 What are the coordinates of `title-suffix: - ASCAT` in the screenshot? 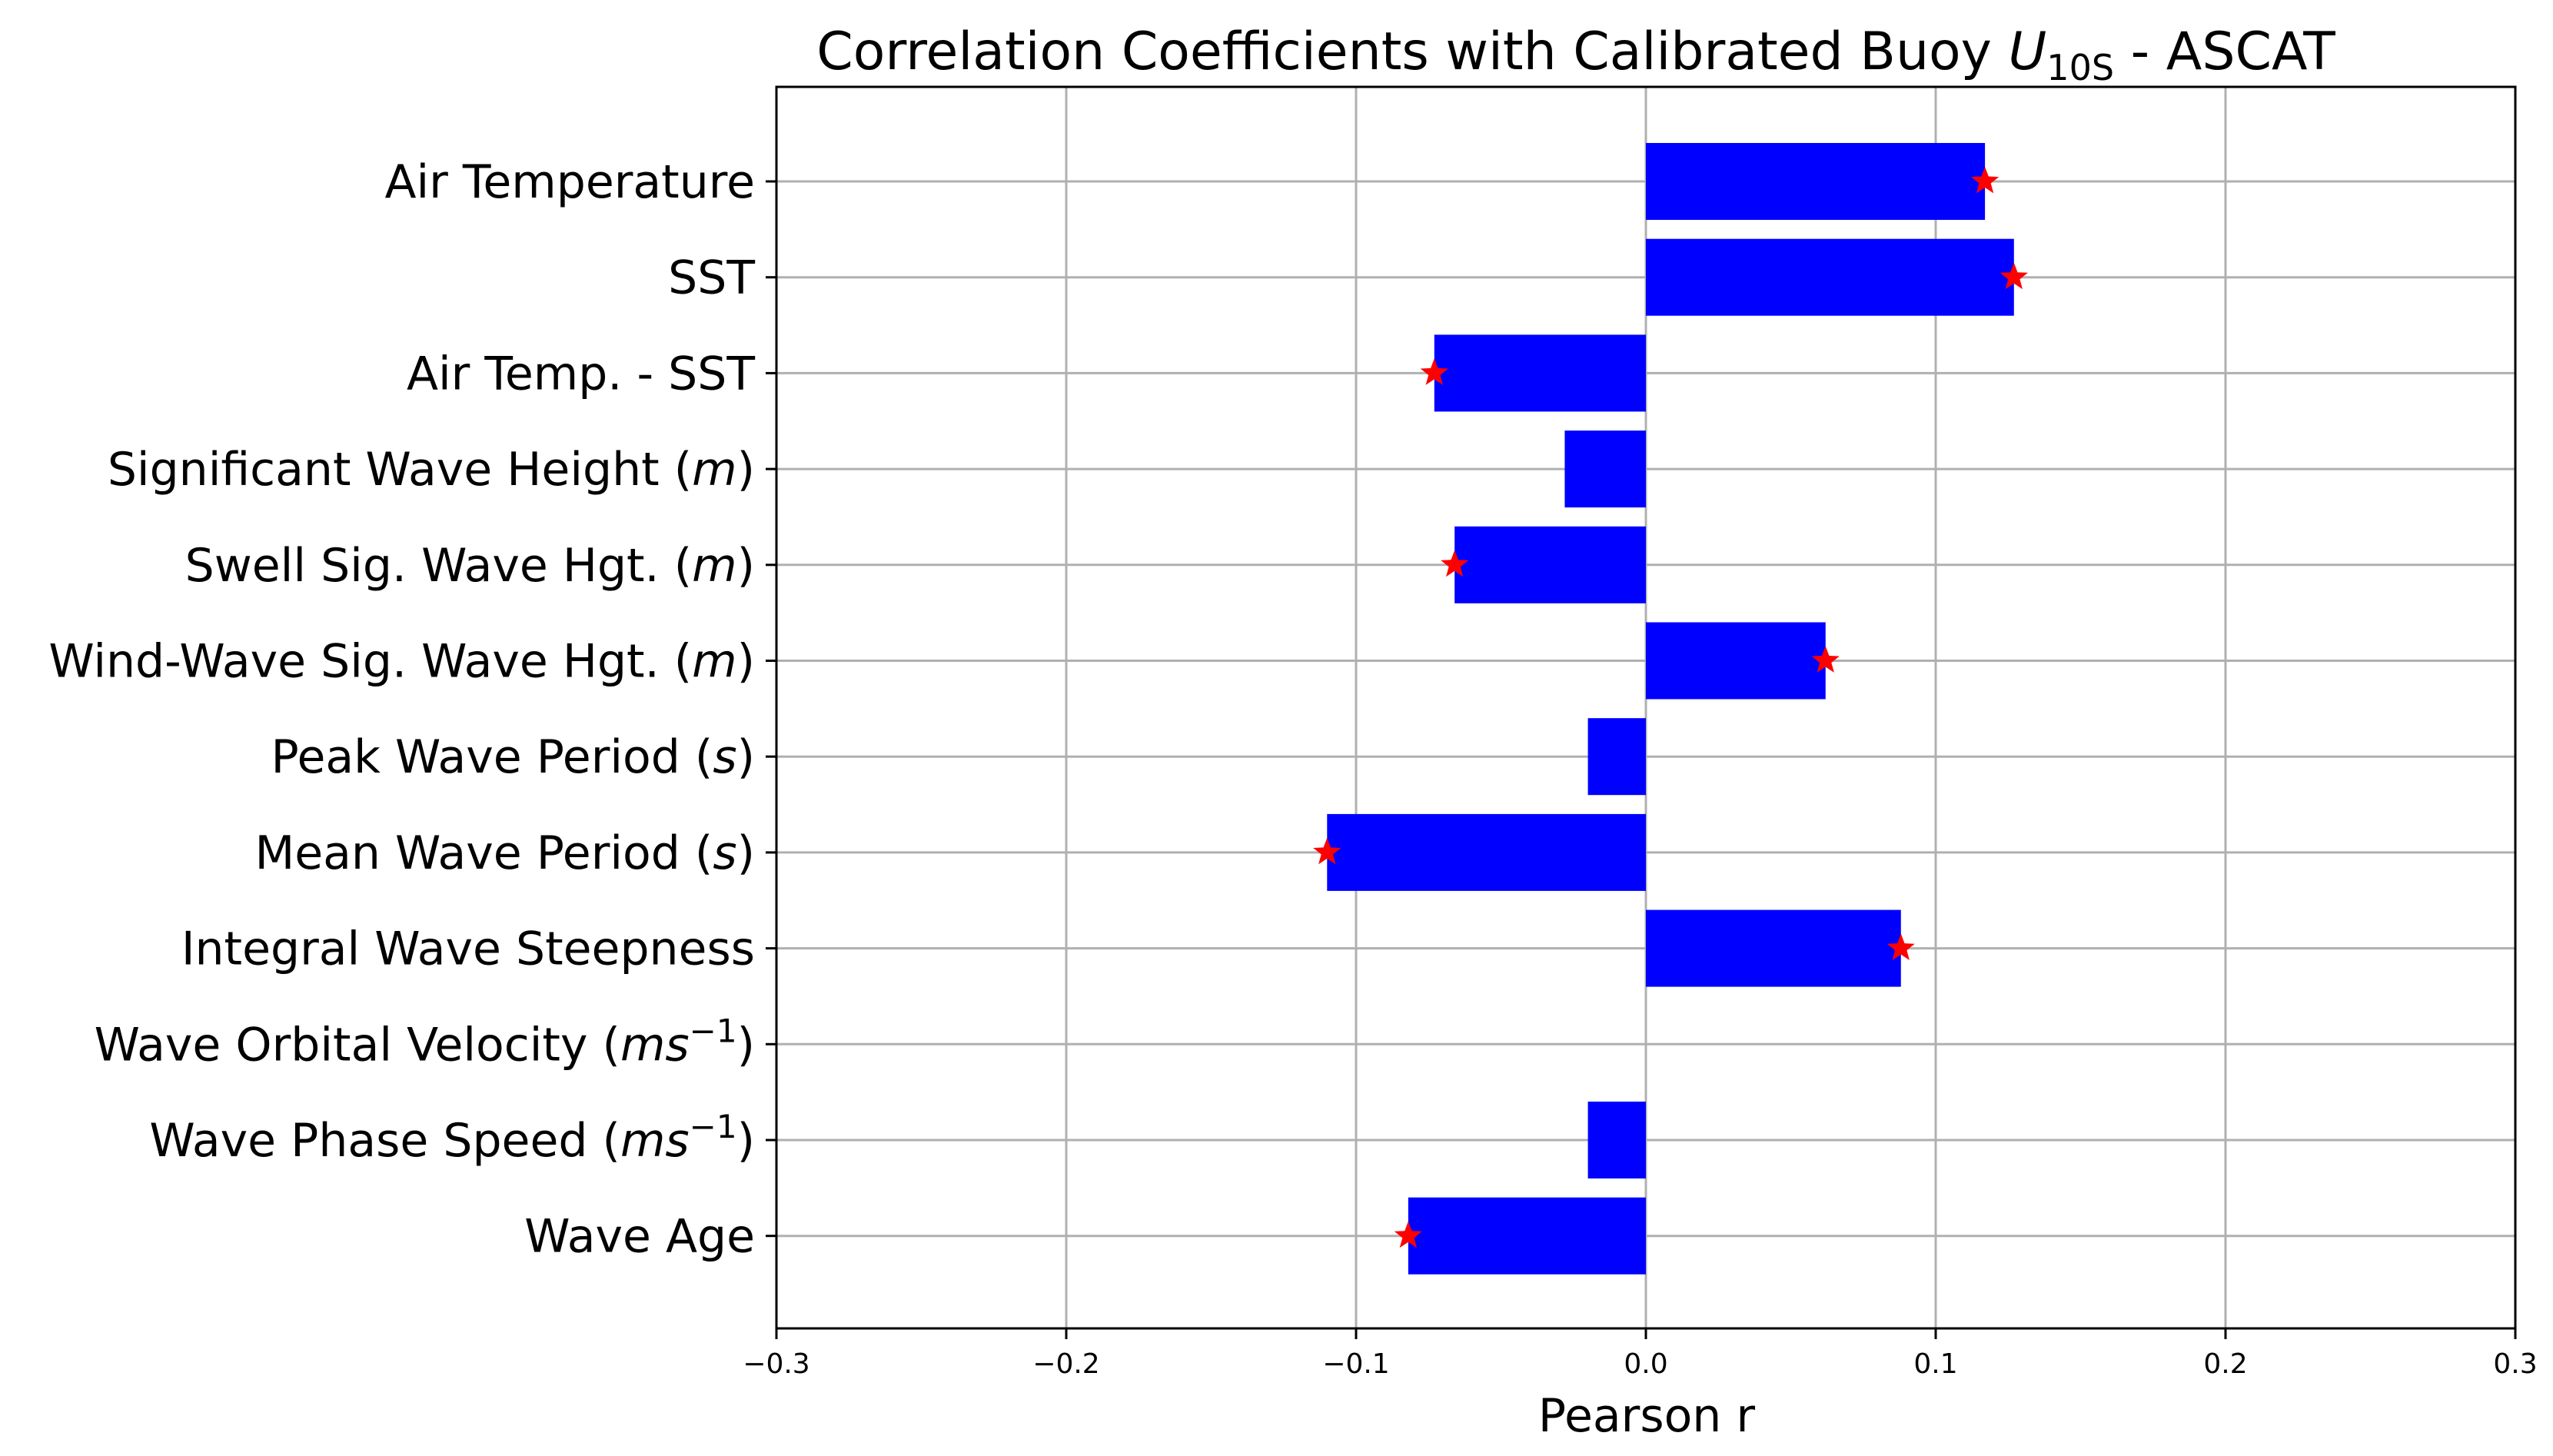 It's located at (2224, 52).